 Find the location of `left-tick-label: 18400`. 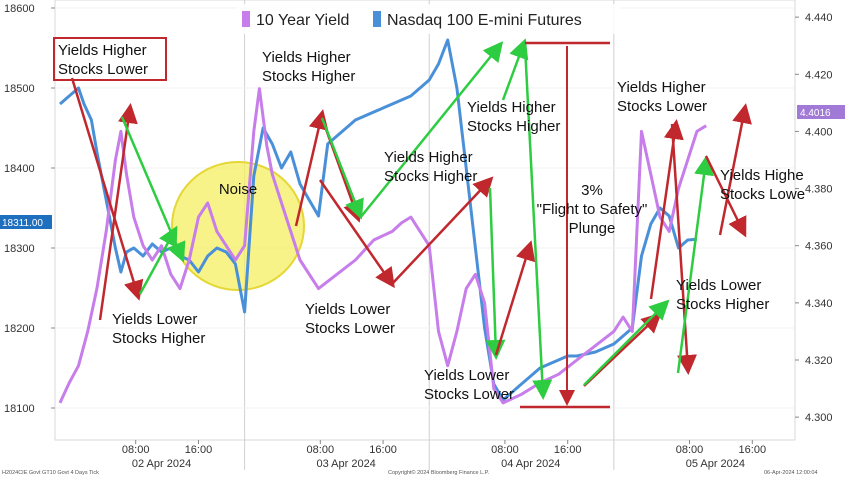

left-tick-label: 18400 is located at coordinates (19, 169).